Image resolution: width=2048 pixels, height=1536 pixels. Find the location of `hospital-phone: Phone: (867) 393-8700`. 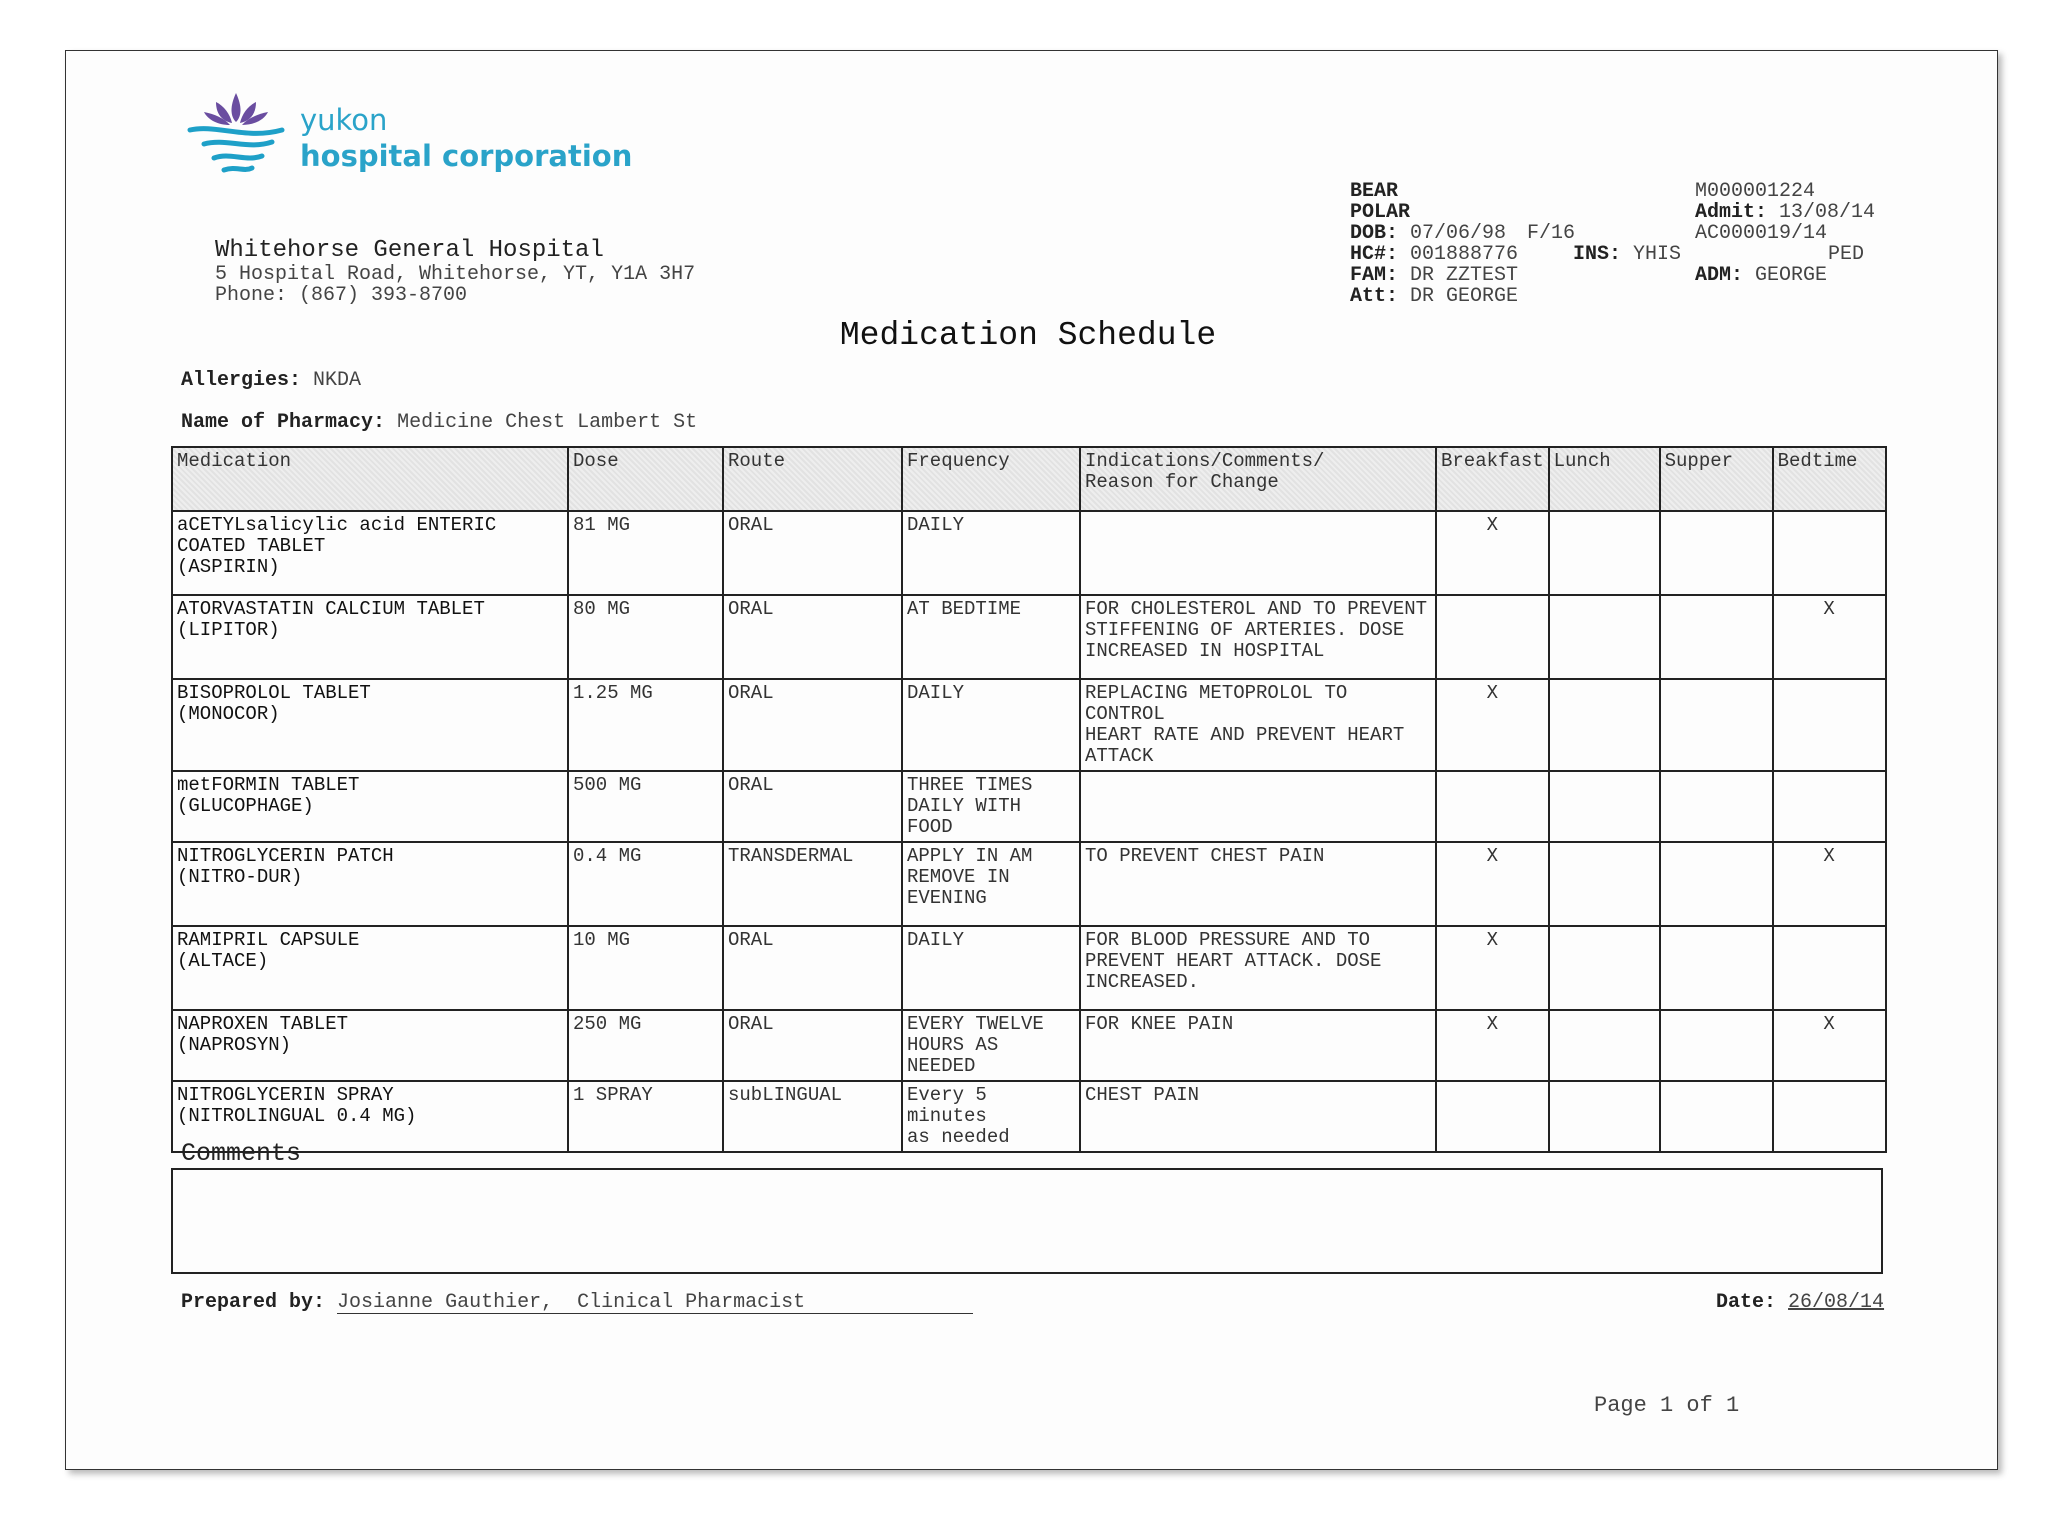

hospital-phone: Phone: (867) 393-8700 is located at coordinates (341, 295).